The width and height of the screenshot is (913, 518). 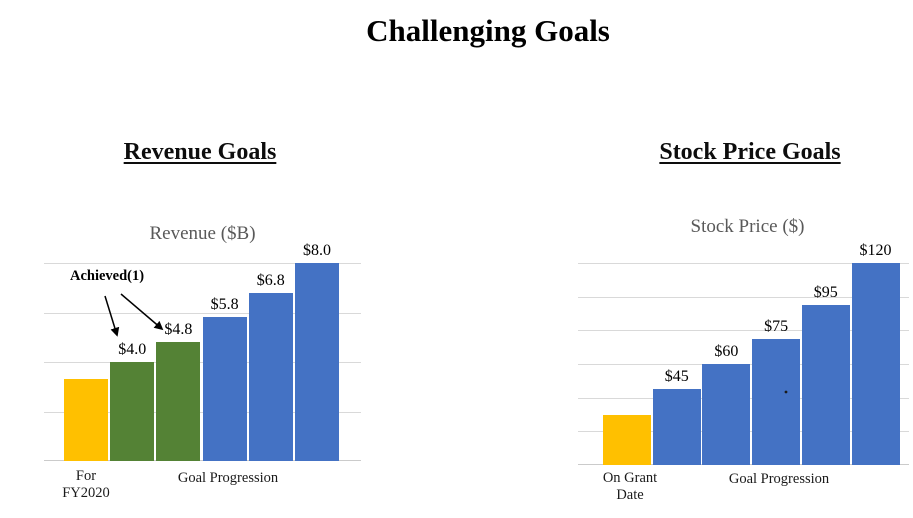 What do you see at coordinates (750, 152) in the screenshot?
I see `stock-price-goals-heading: Stock Price Goals` at bounding box center [750, 152].